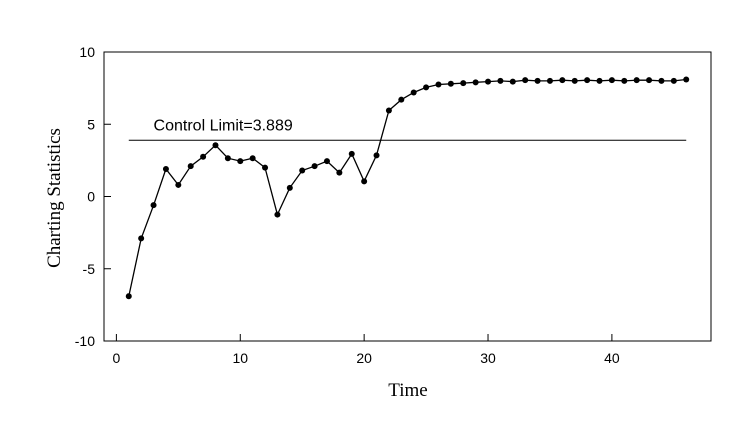 The height and width of the screenshot is (444, 754). Describe the element at coordinates (612, 358) in the screenshot. I see `x-tick-label: 40` at that location.